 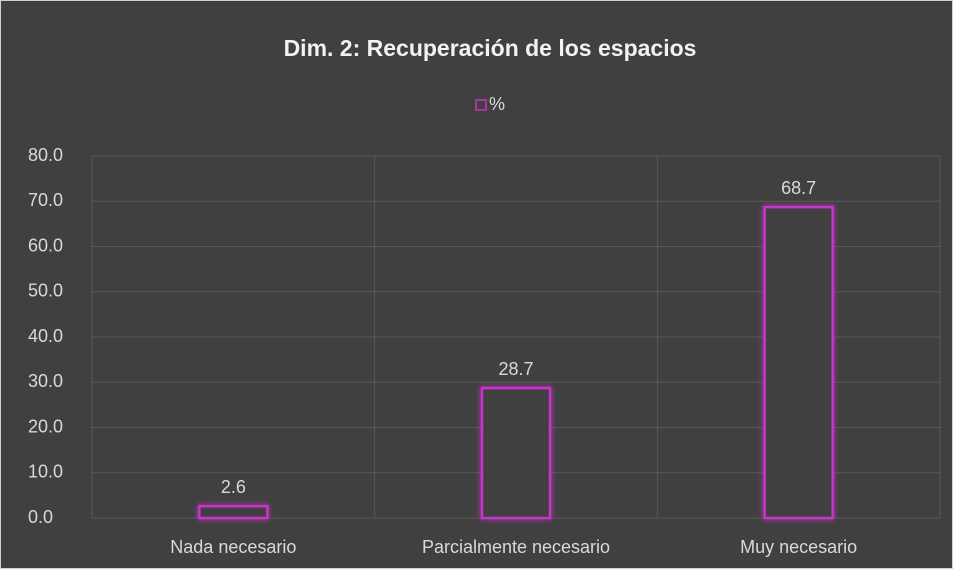 What do you see at coordinates (233, 487) in the screenshot?
I see `data-label: 2.6` at bounding box center [233, 487].